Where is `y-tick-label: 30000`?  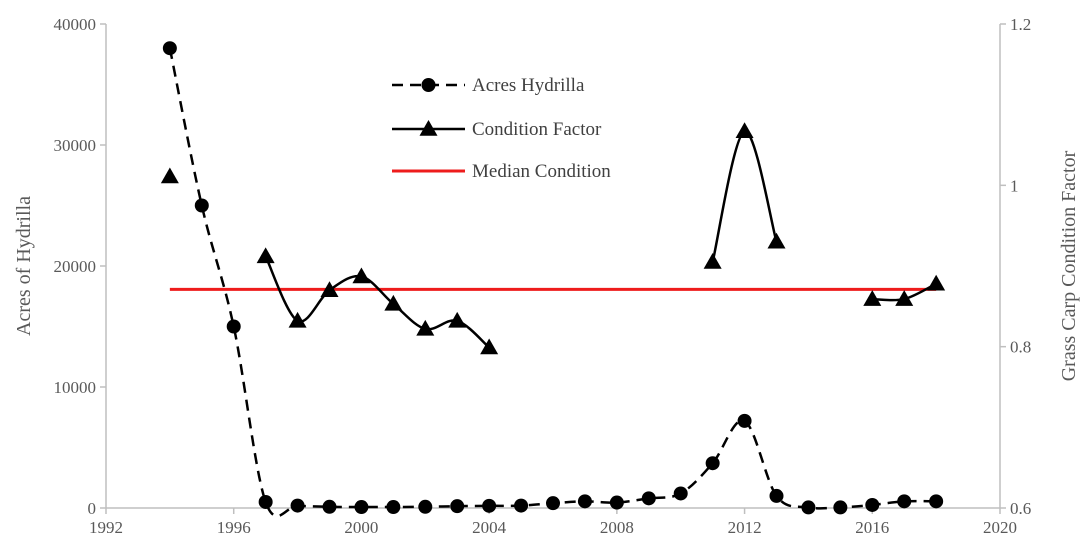
y-tick-label: 30000 is located at coordinates (75, 145).